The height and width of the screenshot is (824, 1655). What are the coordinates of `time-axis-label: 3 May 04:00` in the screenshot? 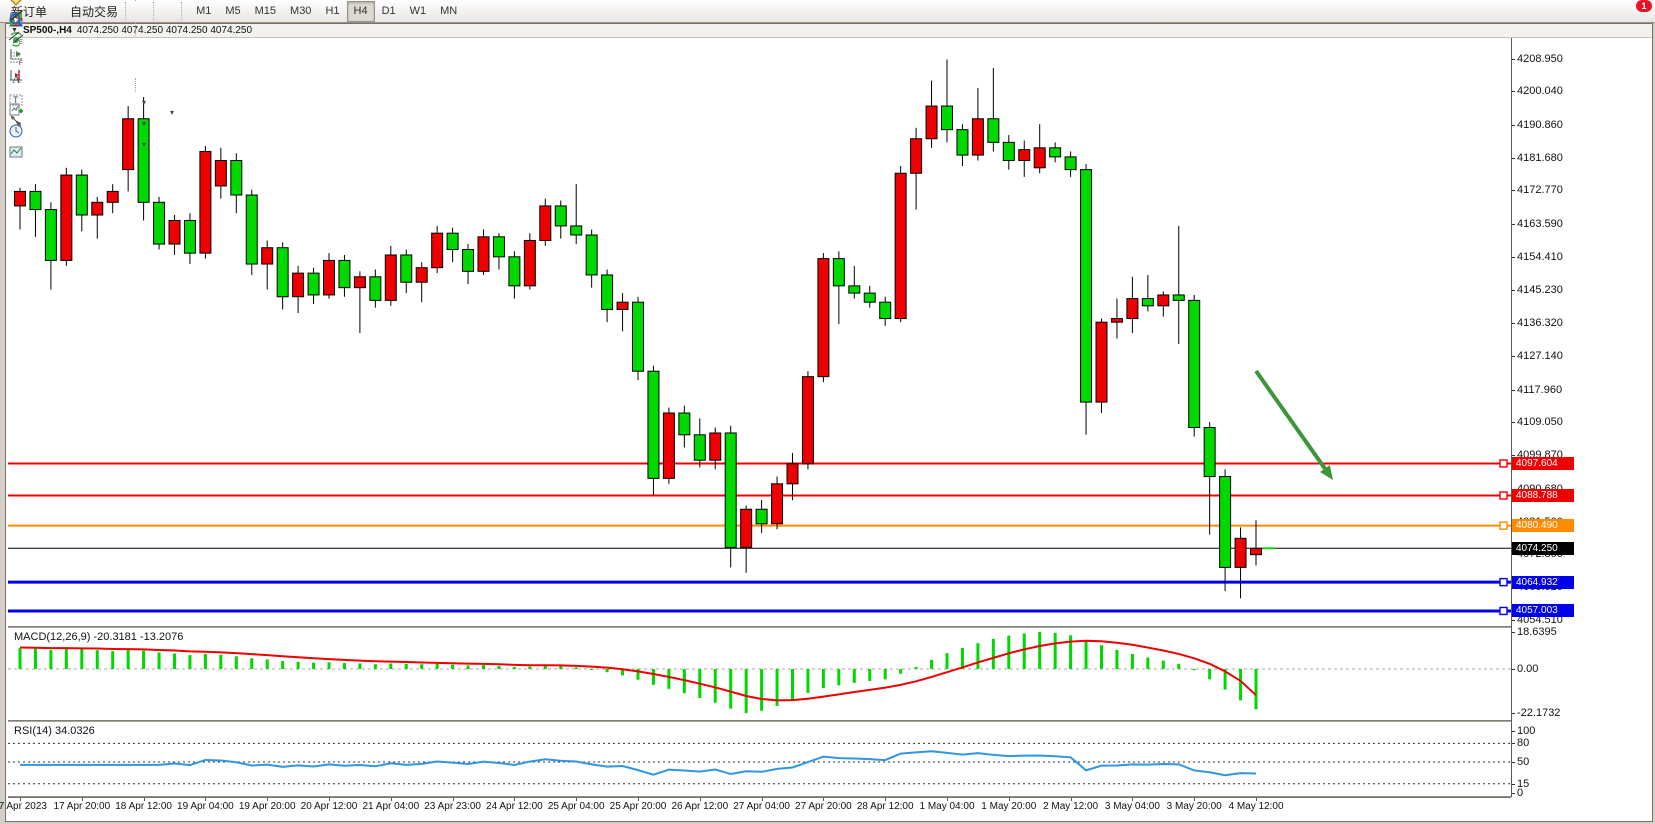 It's located at (1132, 806).